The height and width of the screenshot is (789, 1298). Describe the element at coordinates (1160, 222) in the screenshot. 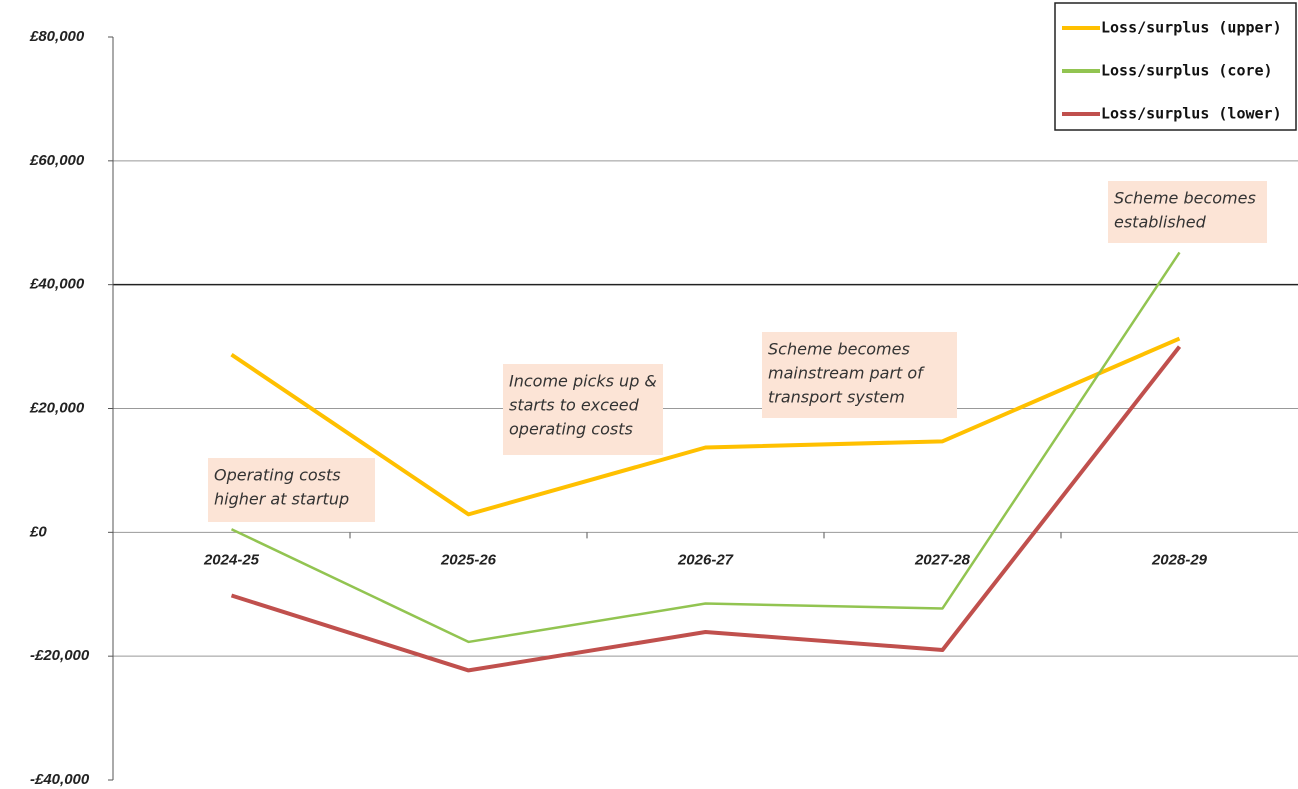

I see `annotation-text: established` at that location.